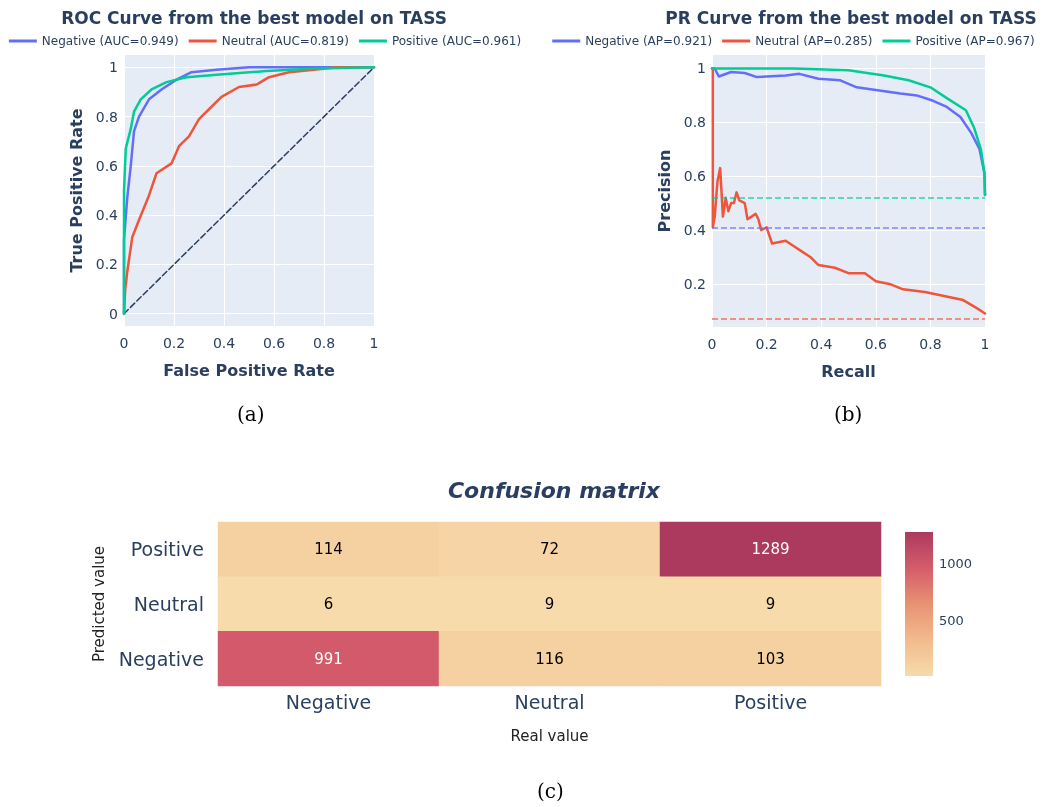 This screenshot has width=1057, height=807. What do you see at coordinates (554, 490) in the screenshot?
I see `chart-title: Confusion matrix` at bounding box center [554, 490].